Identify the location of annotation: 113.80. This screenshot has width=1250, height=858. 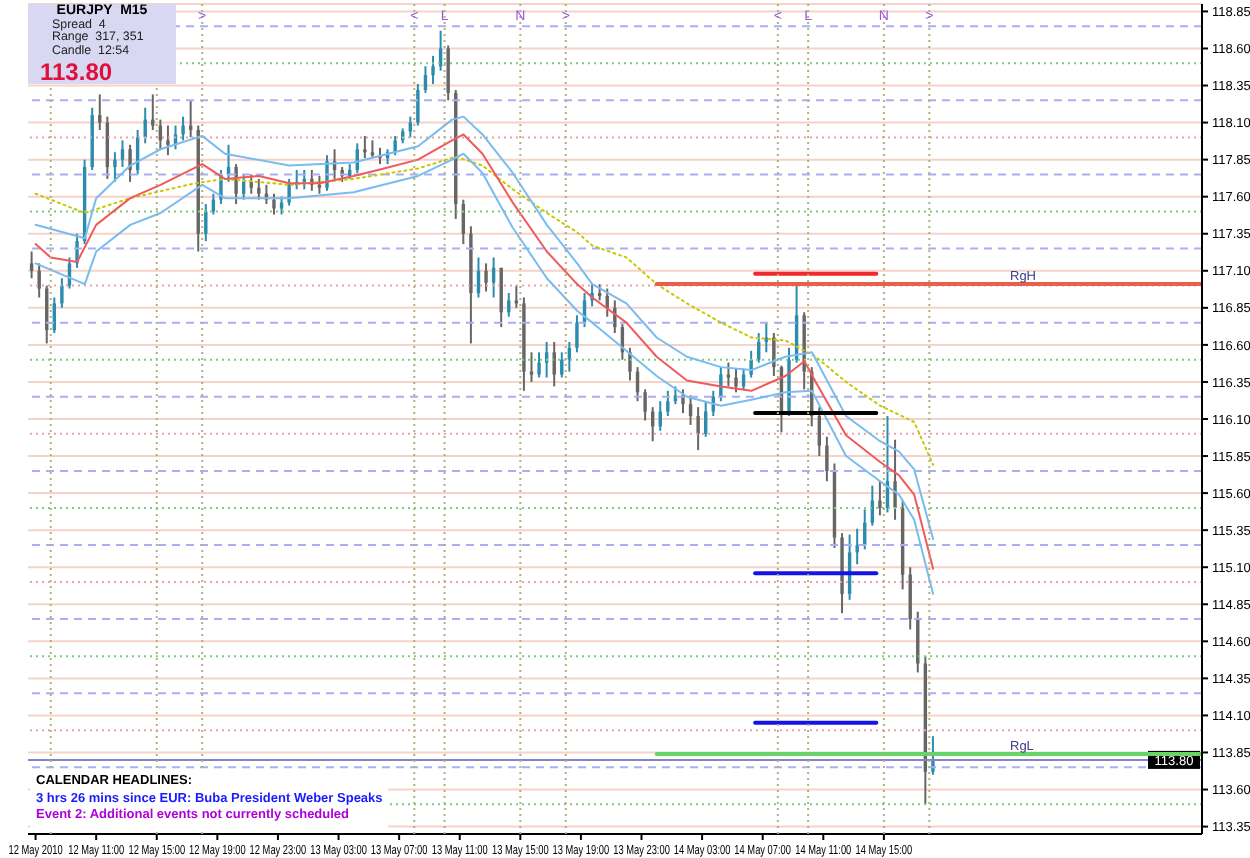
(76, 71).